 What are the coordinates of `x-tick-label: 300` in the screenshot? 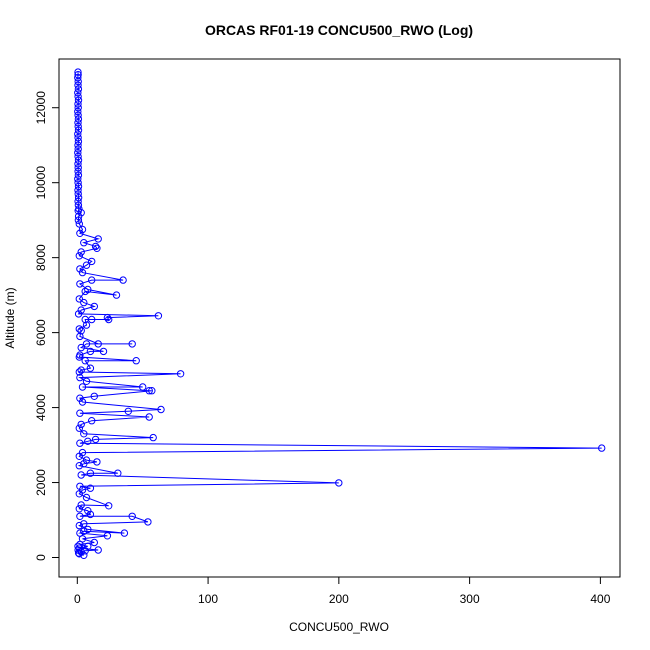 It's located at (470, 599).